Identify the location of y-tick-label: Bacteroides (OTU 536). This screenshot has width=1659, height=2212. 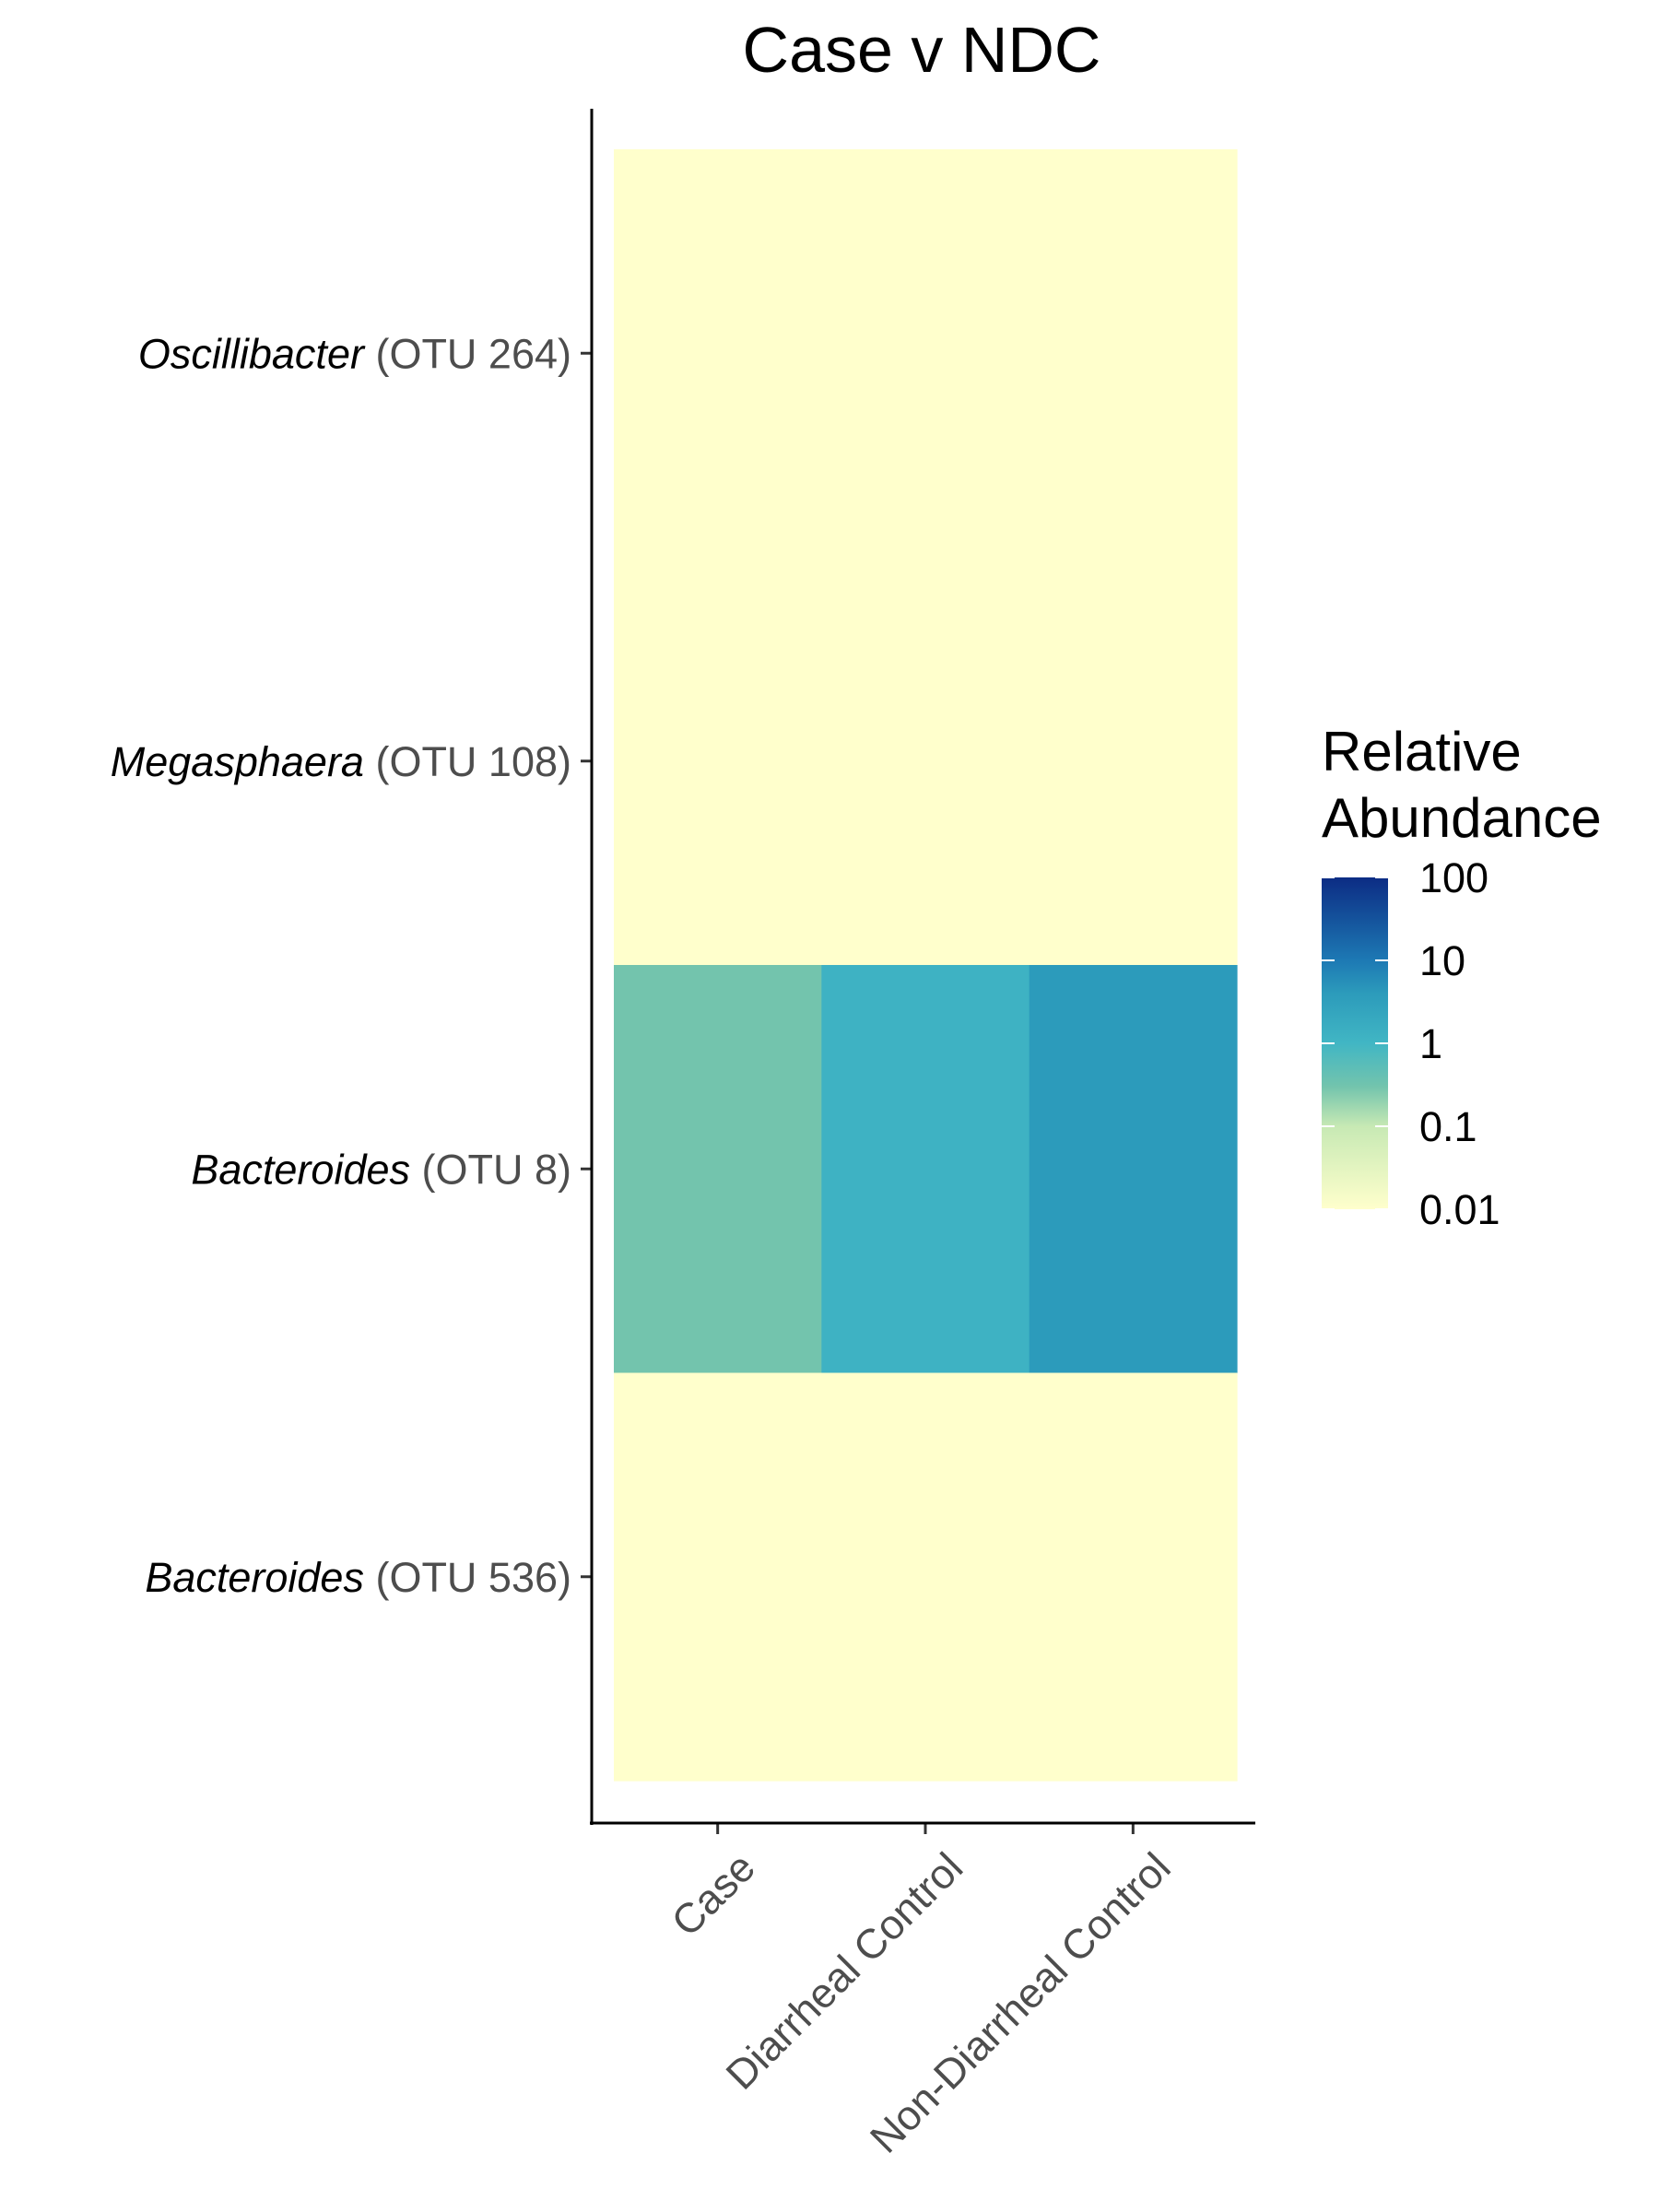
(358, 1577).